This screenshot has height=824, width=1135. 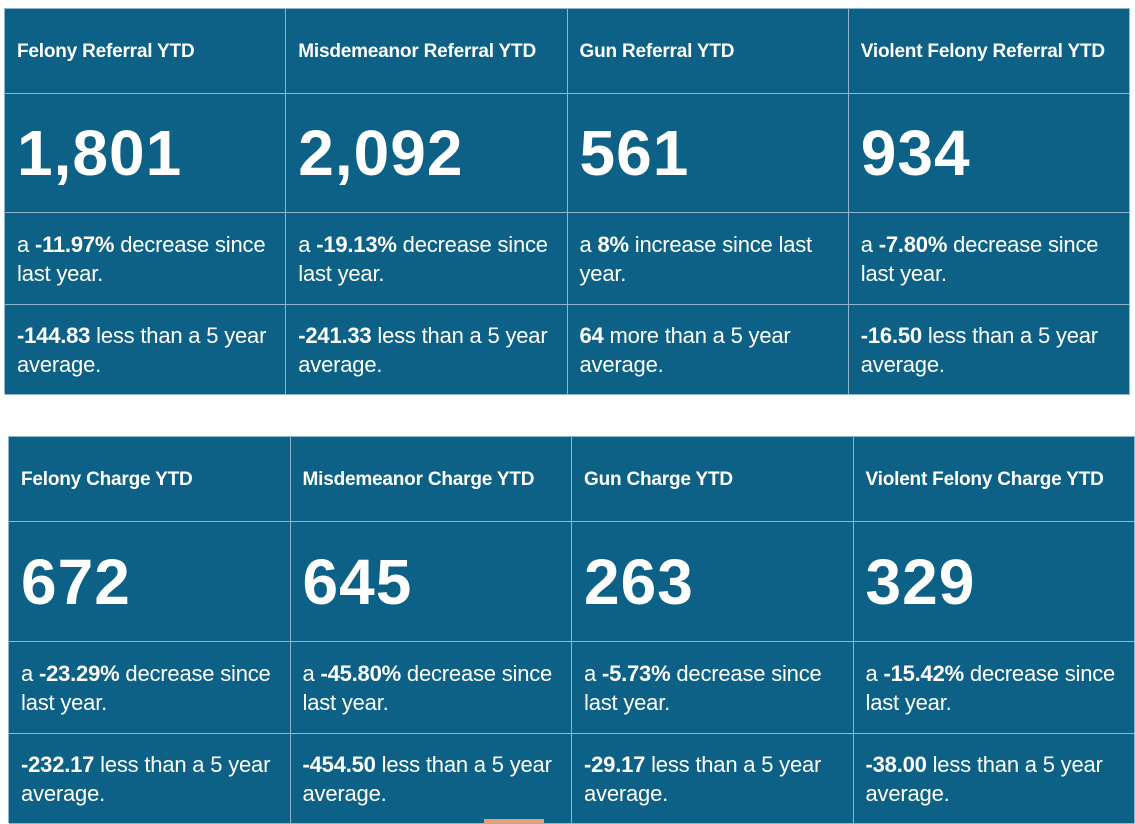 I want to click on felony-charge-value-text: 672, so click(x=76, y=582).